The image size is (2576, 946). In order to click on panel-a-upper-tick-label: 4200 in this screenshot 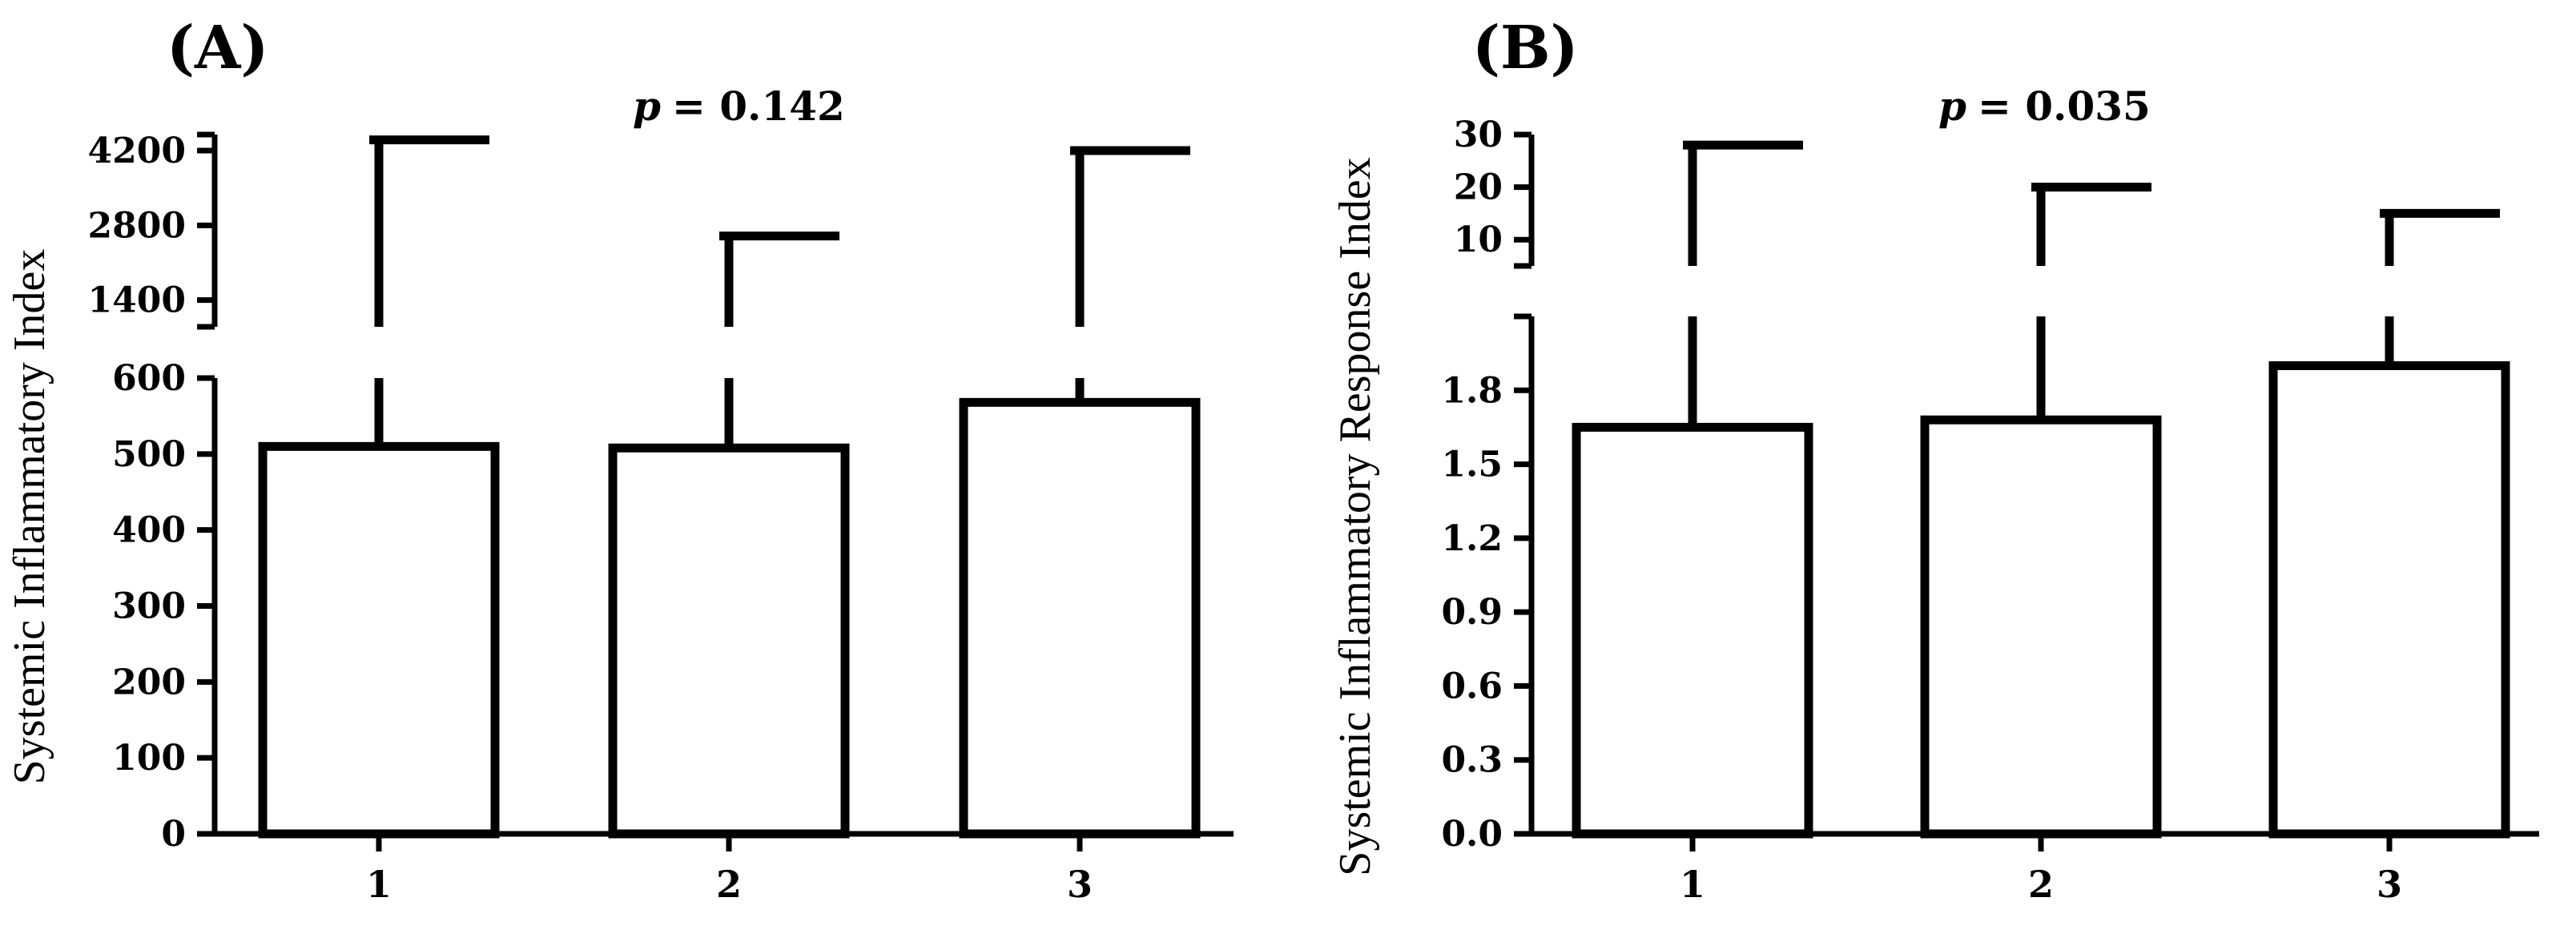, I will do `click(137, 151)`.